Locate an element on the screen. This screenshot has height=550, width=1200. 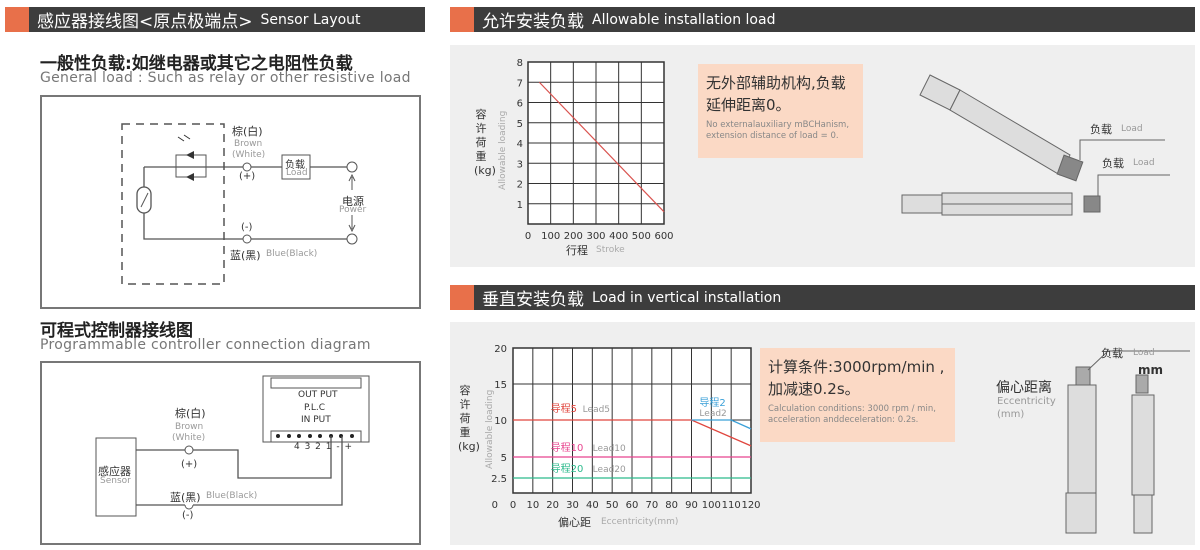
c1-xlabel-zh: 行程 is located at coordinates (577, 250).